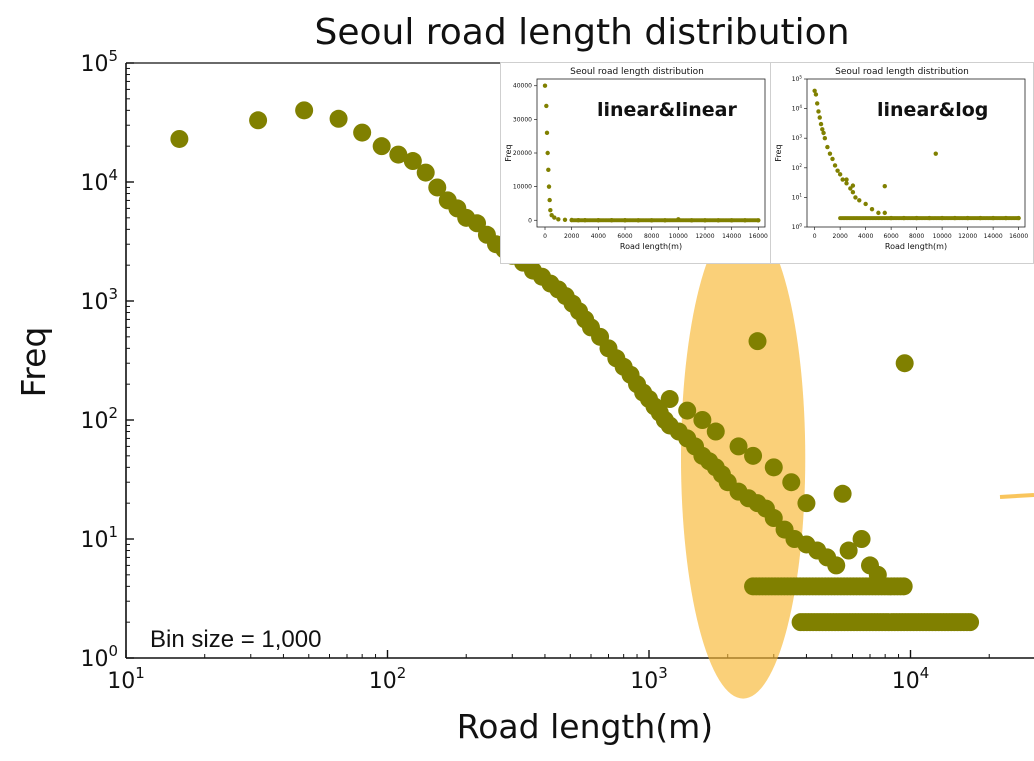  What do you see at coordinates (530, 220) in the screenshot?
I see `inset-y-tick-label: 0` at bounding box center [530, 220].